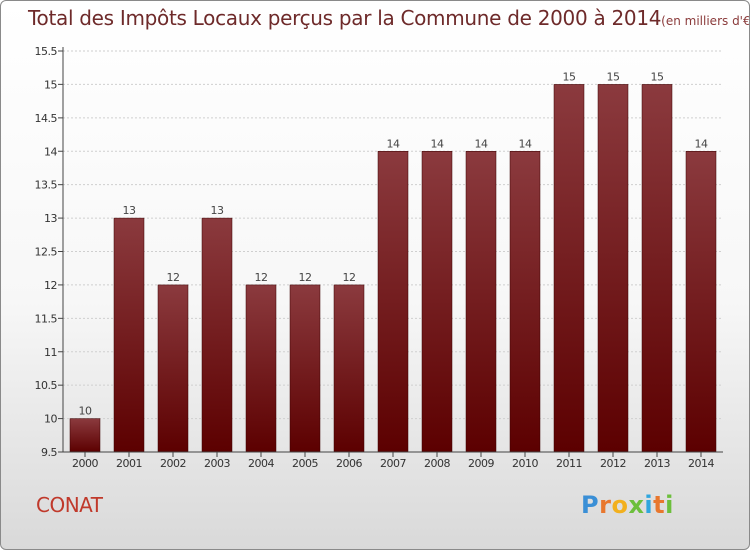  Describe the element at coordinates (481, 302) in the screenshot. I see `bar-2009` at that location.